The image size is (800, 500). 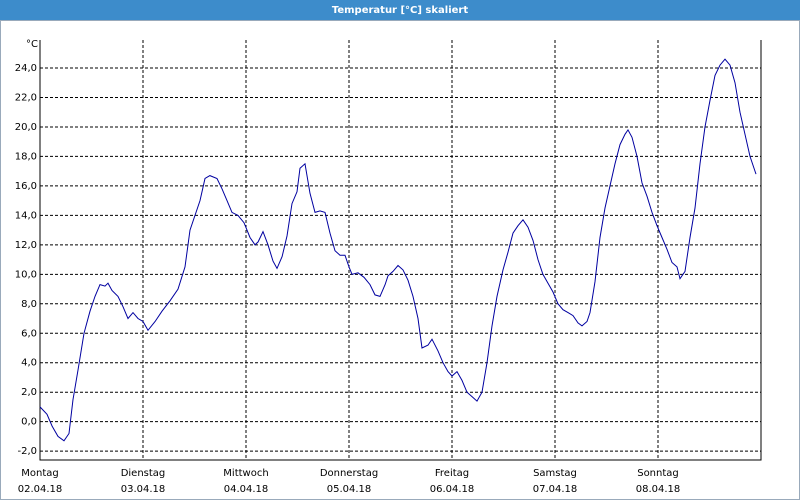 I want to click on y-tick-label: -2,0, so click(x=27, y=451).